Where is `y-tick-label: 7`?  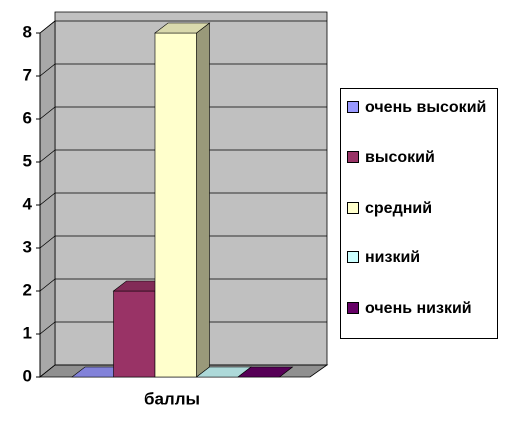
y-tick-label: 7 is located at coordinates (27, 74).